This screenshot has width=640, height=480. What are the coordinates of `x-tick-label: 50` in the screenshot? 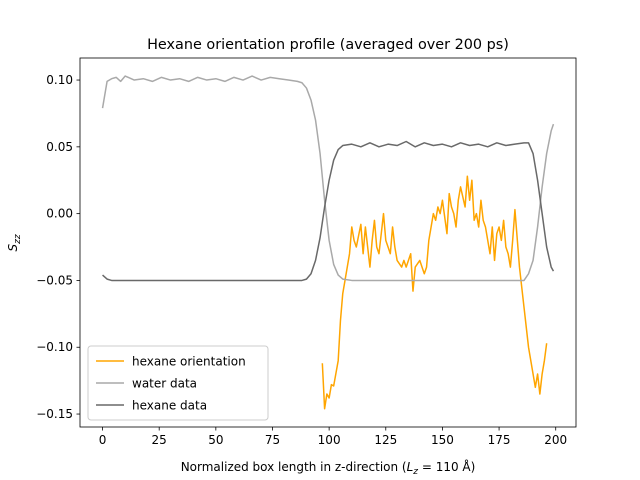 It's located at (215, 440).